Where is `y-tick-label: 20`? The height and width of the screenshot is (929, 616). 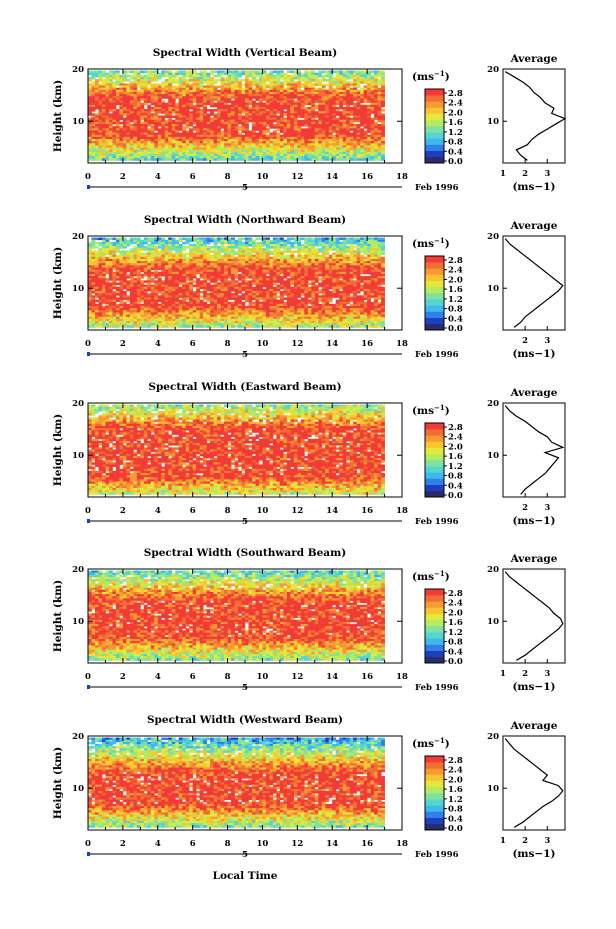
y-tick-label: 20 is located at coordinates (78, 70).